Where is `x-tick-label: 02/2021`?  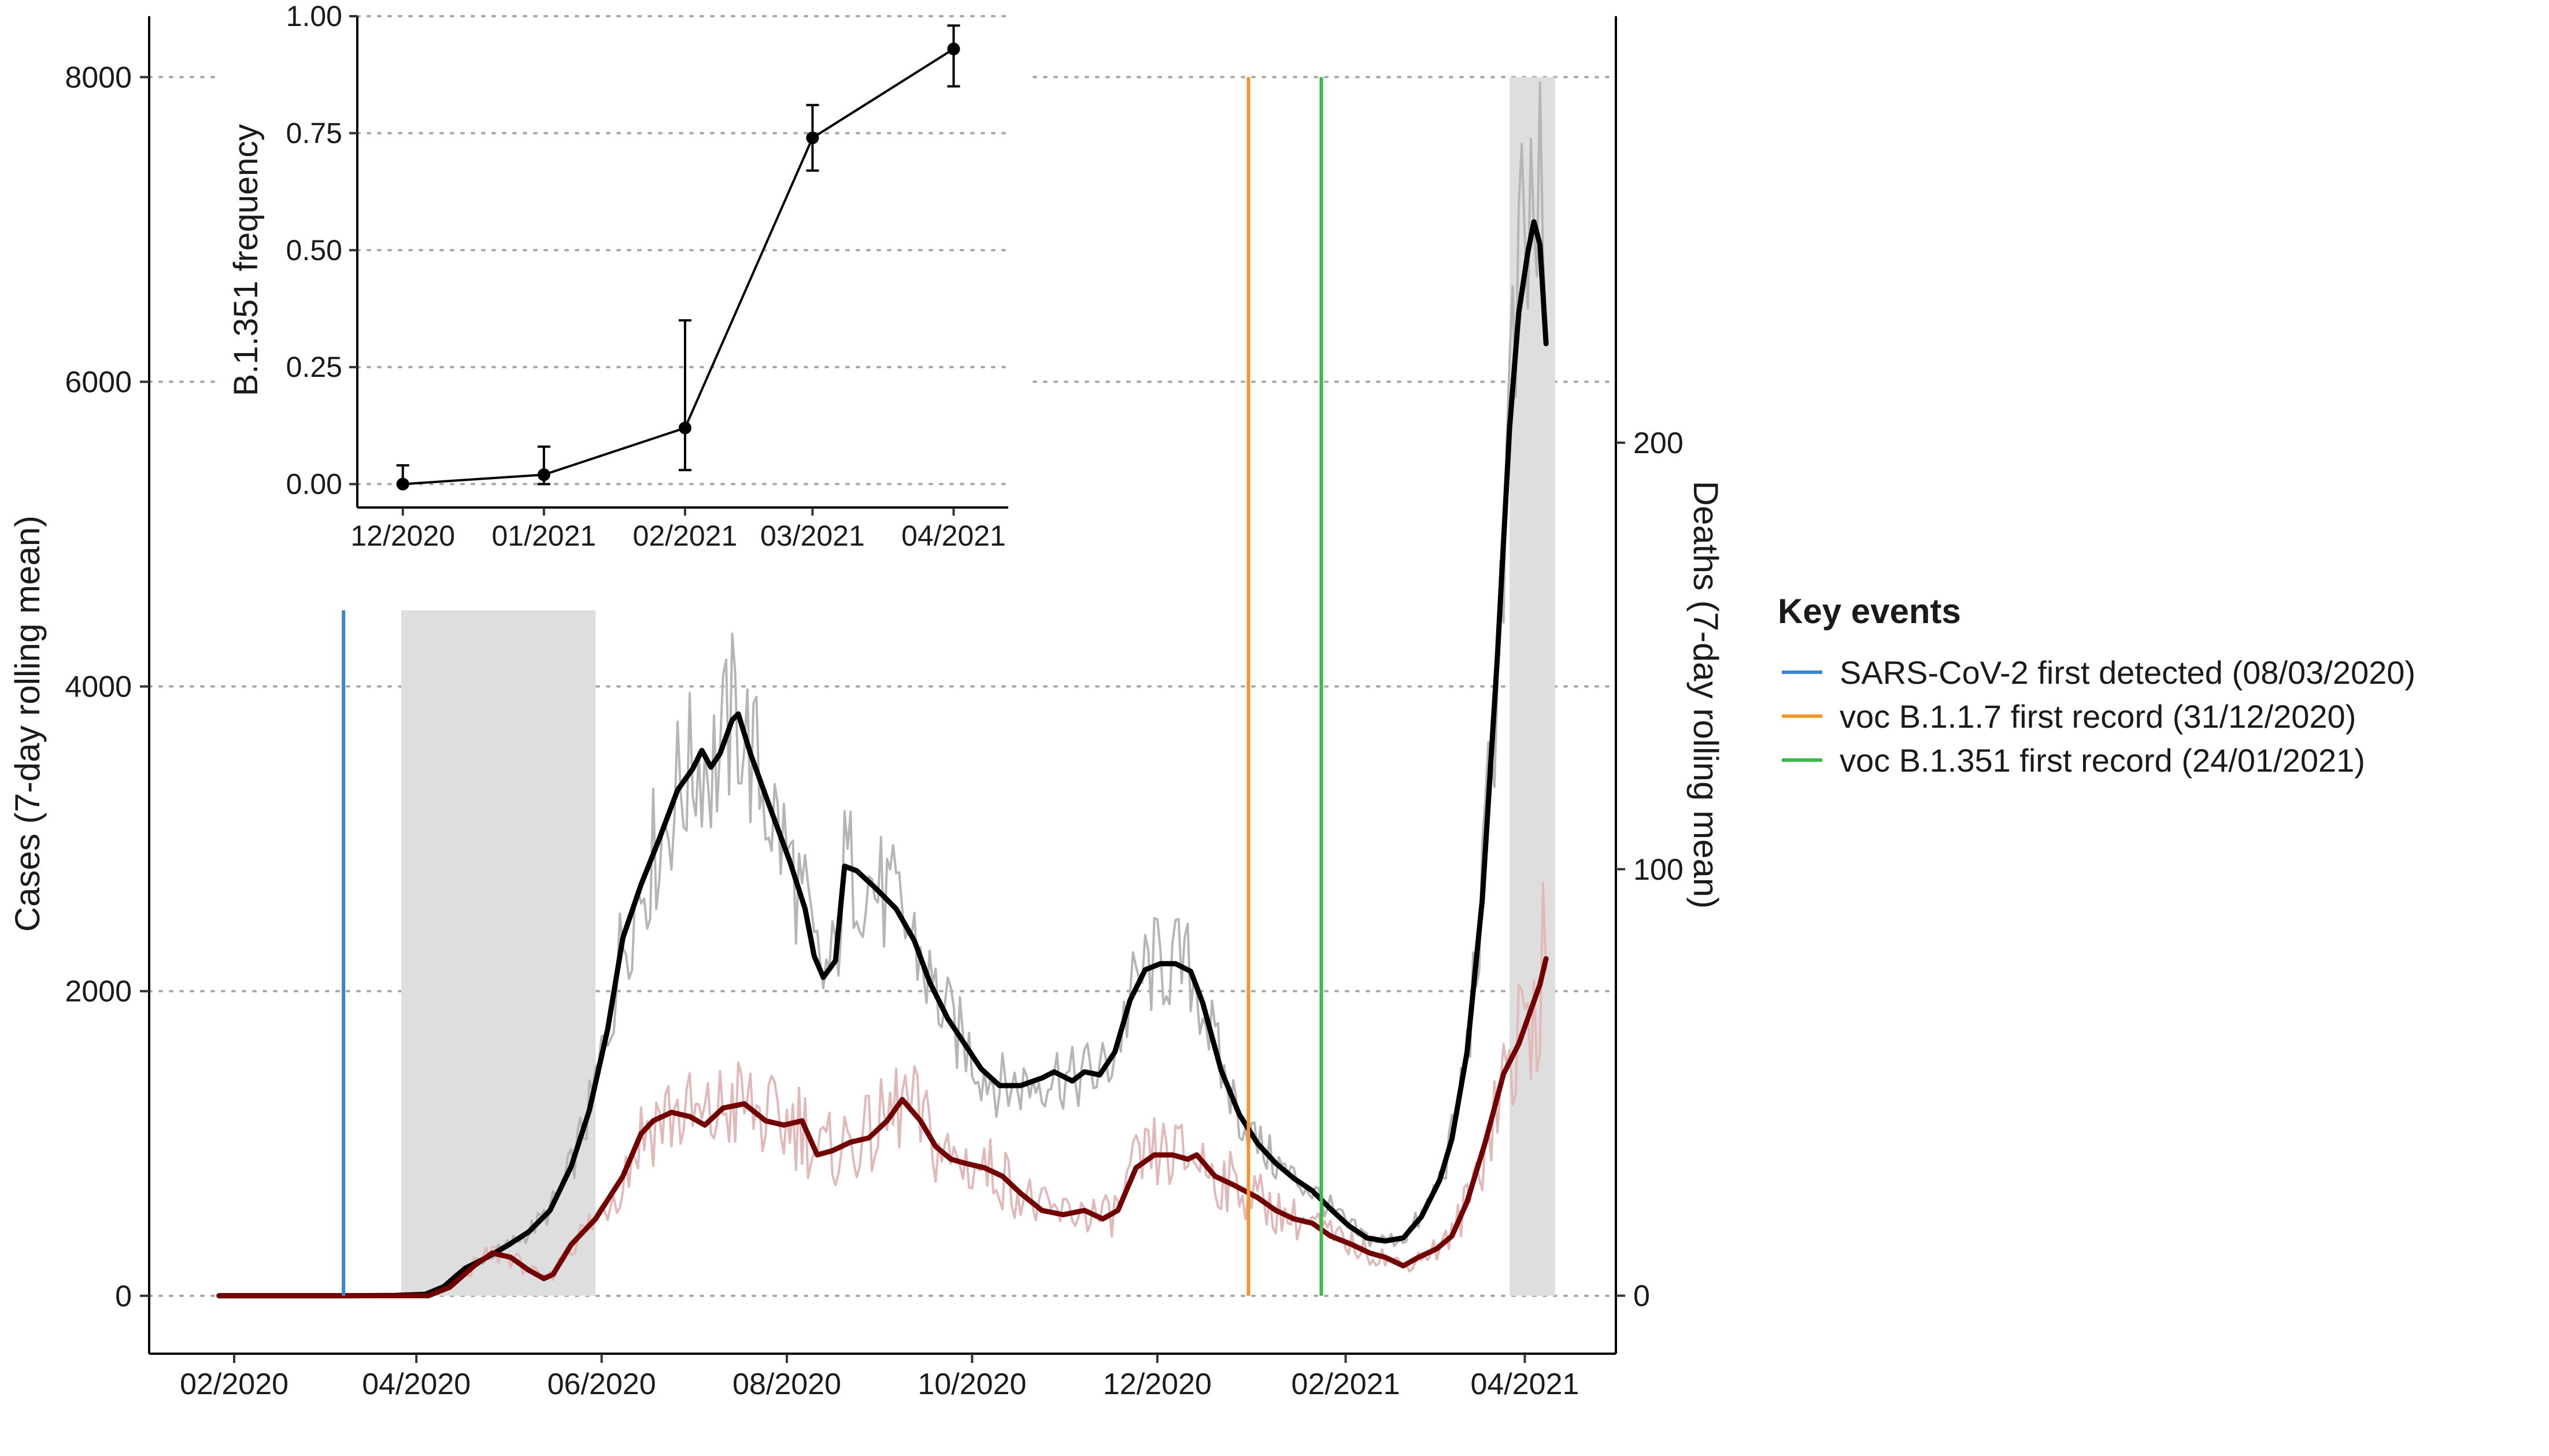
x-tick-label: 02/2021 is located at coordinates (1346, 1385).